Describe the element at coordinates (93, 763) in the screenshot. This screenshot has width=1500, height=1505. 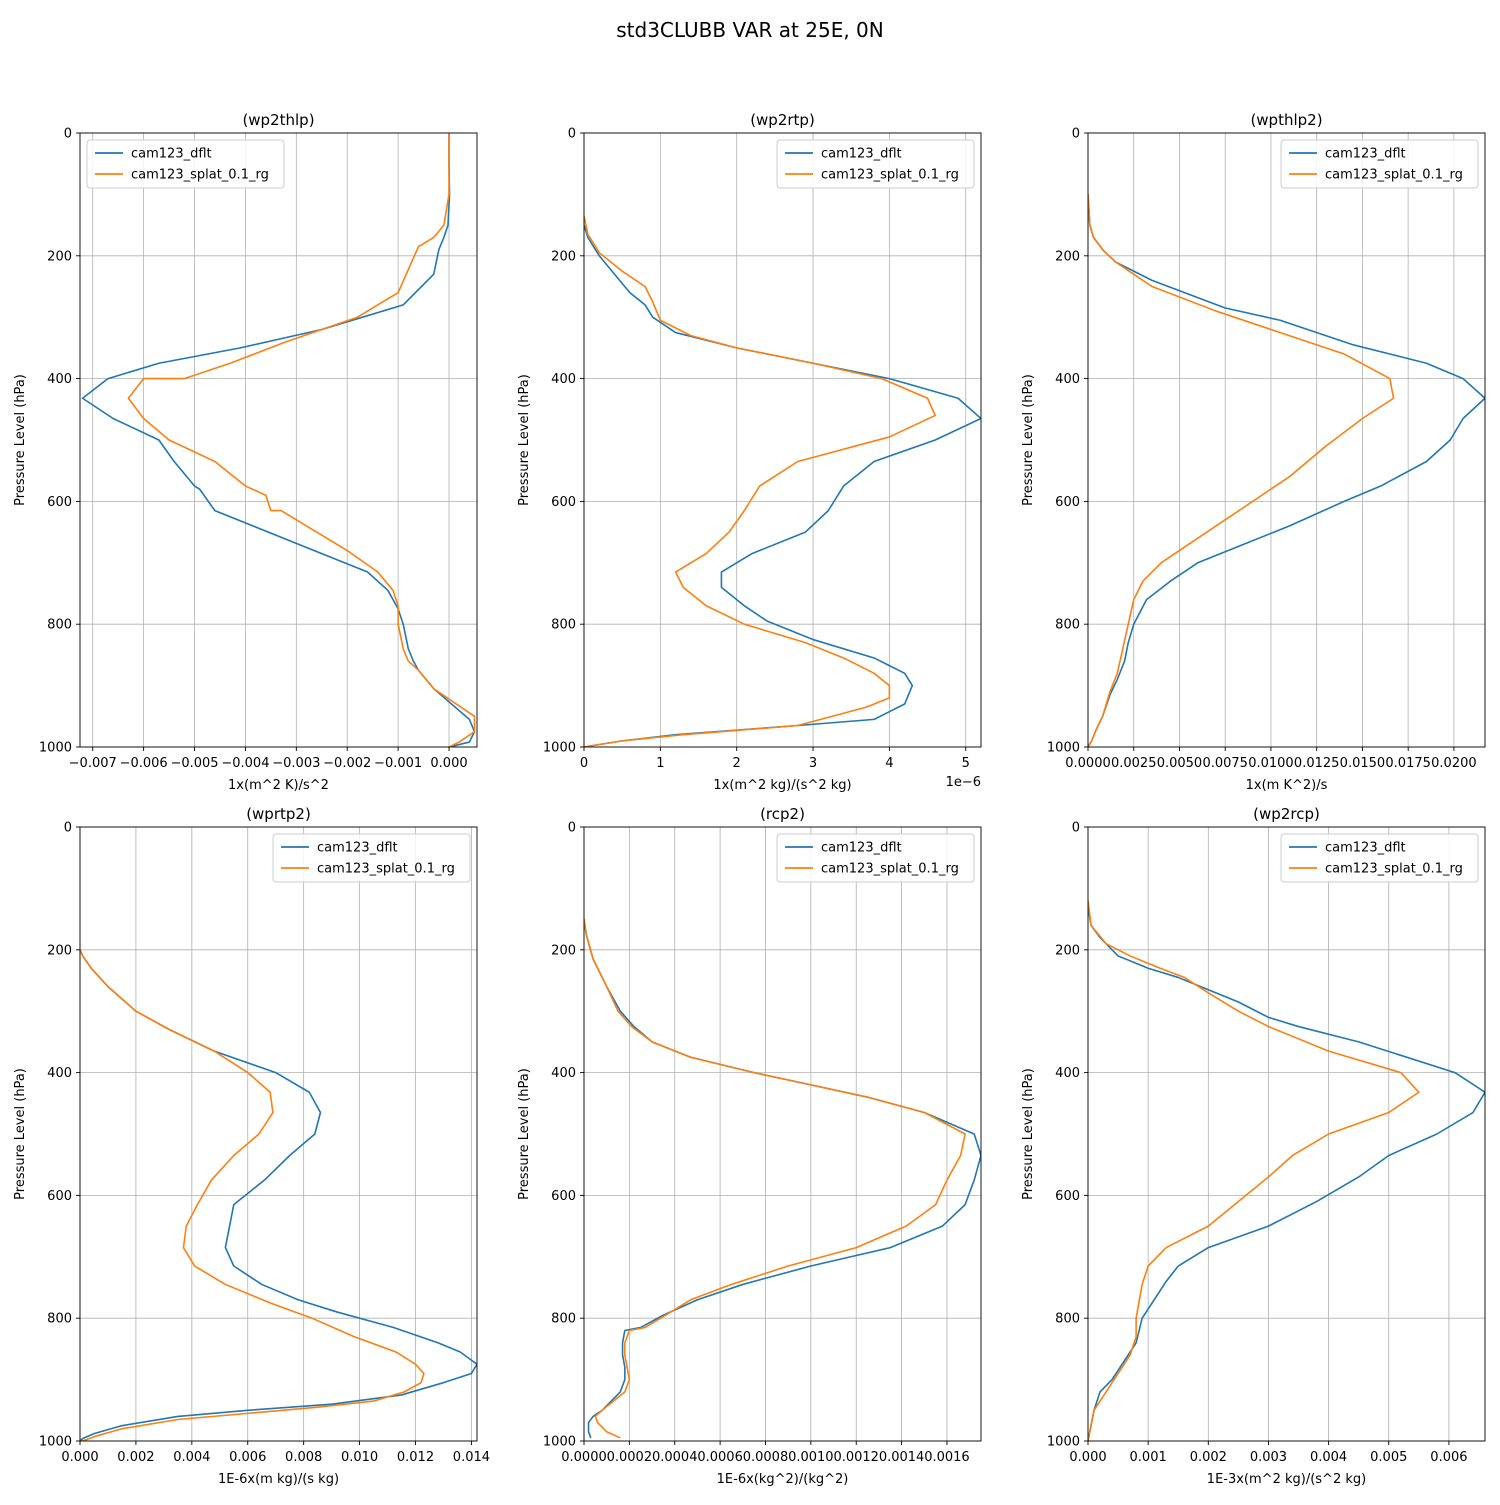
I see `x-tick-label: −0.007` at that location.